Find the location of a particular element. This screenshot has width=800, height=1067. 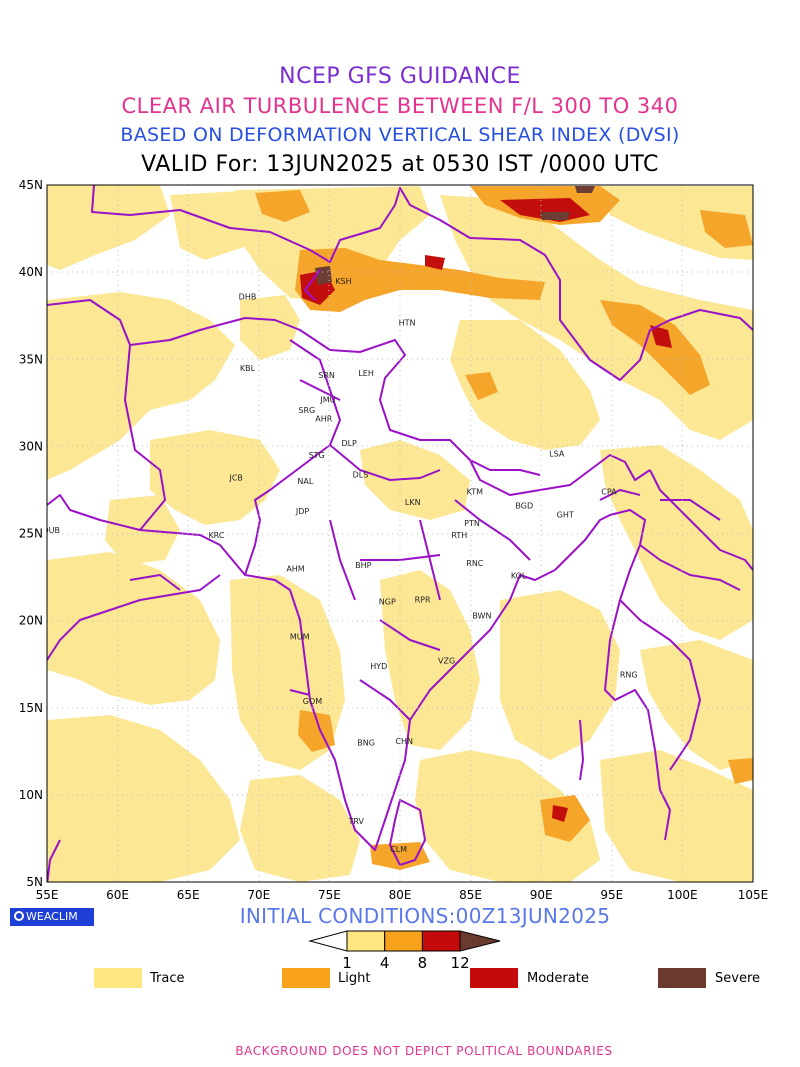

city-label-ngp: NGP is located at coordinates (387, 601).